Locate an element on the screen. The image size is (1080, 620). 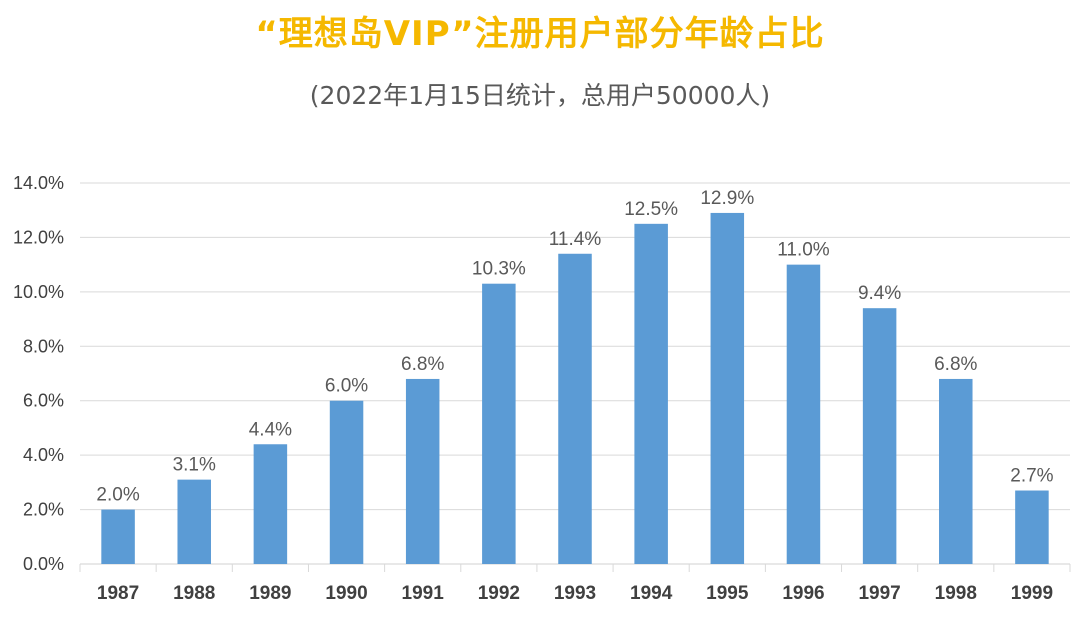
data-label-1992: 10.3% is located at coordinates (499, 269).